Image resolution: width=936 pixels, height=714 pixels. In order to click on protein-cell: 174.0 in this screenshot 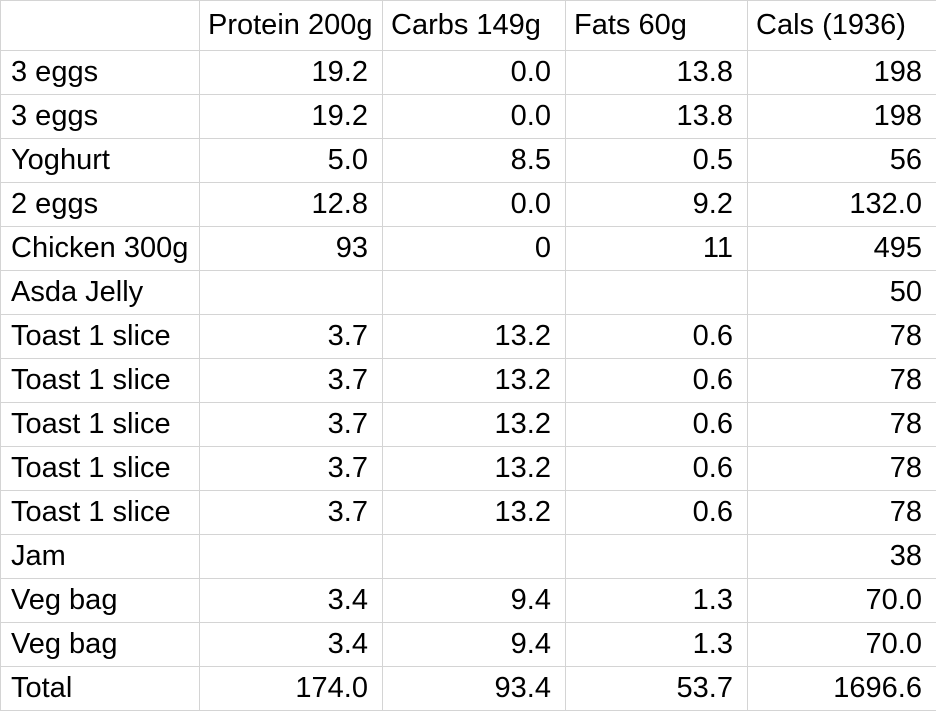, I will do `click(291, 688)`.